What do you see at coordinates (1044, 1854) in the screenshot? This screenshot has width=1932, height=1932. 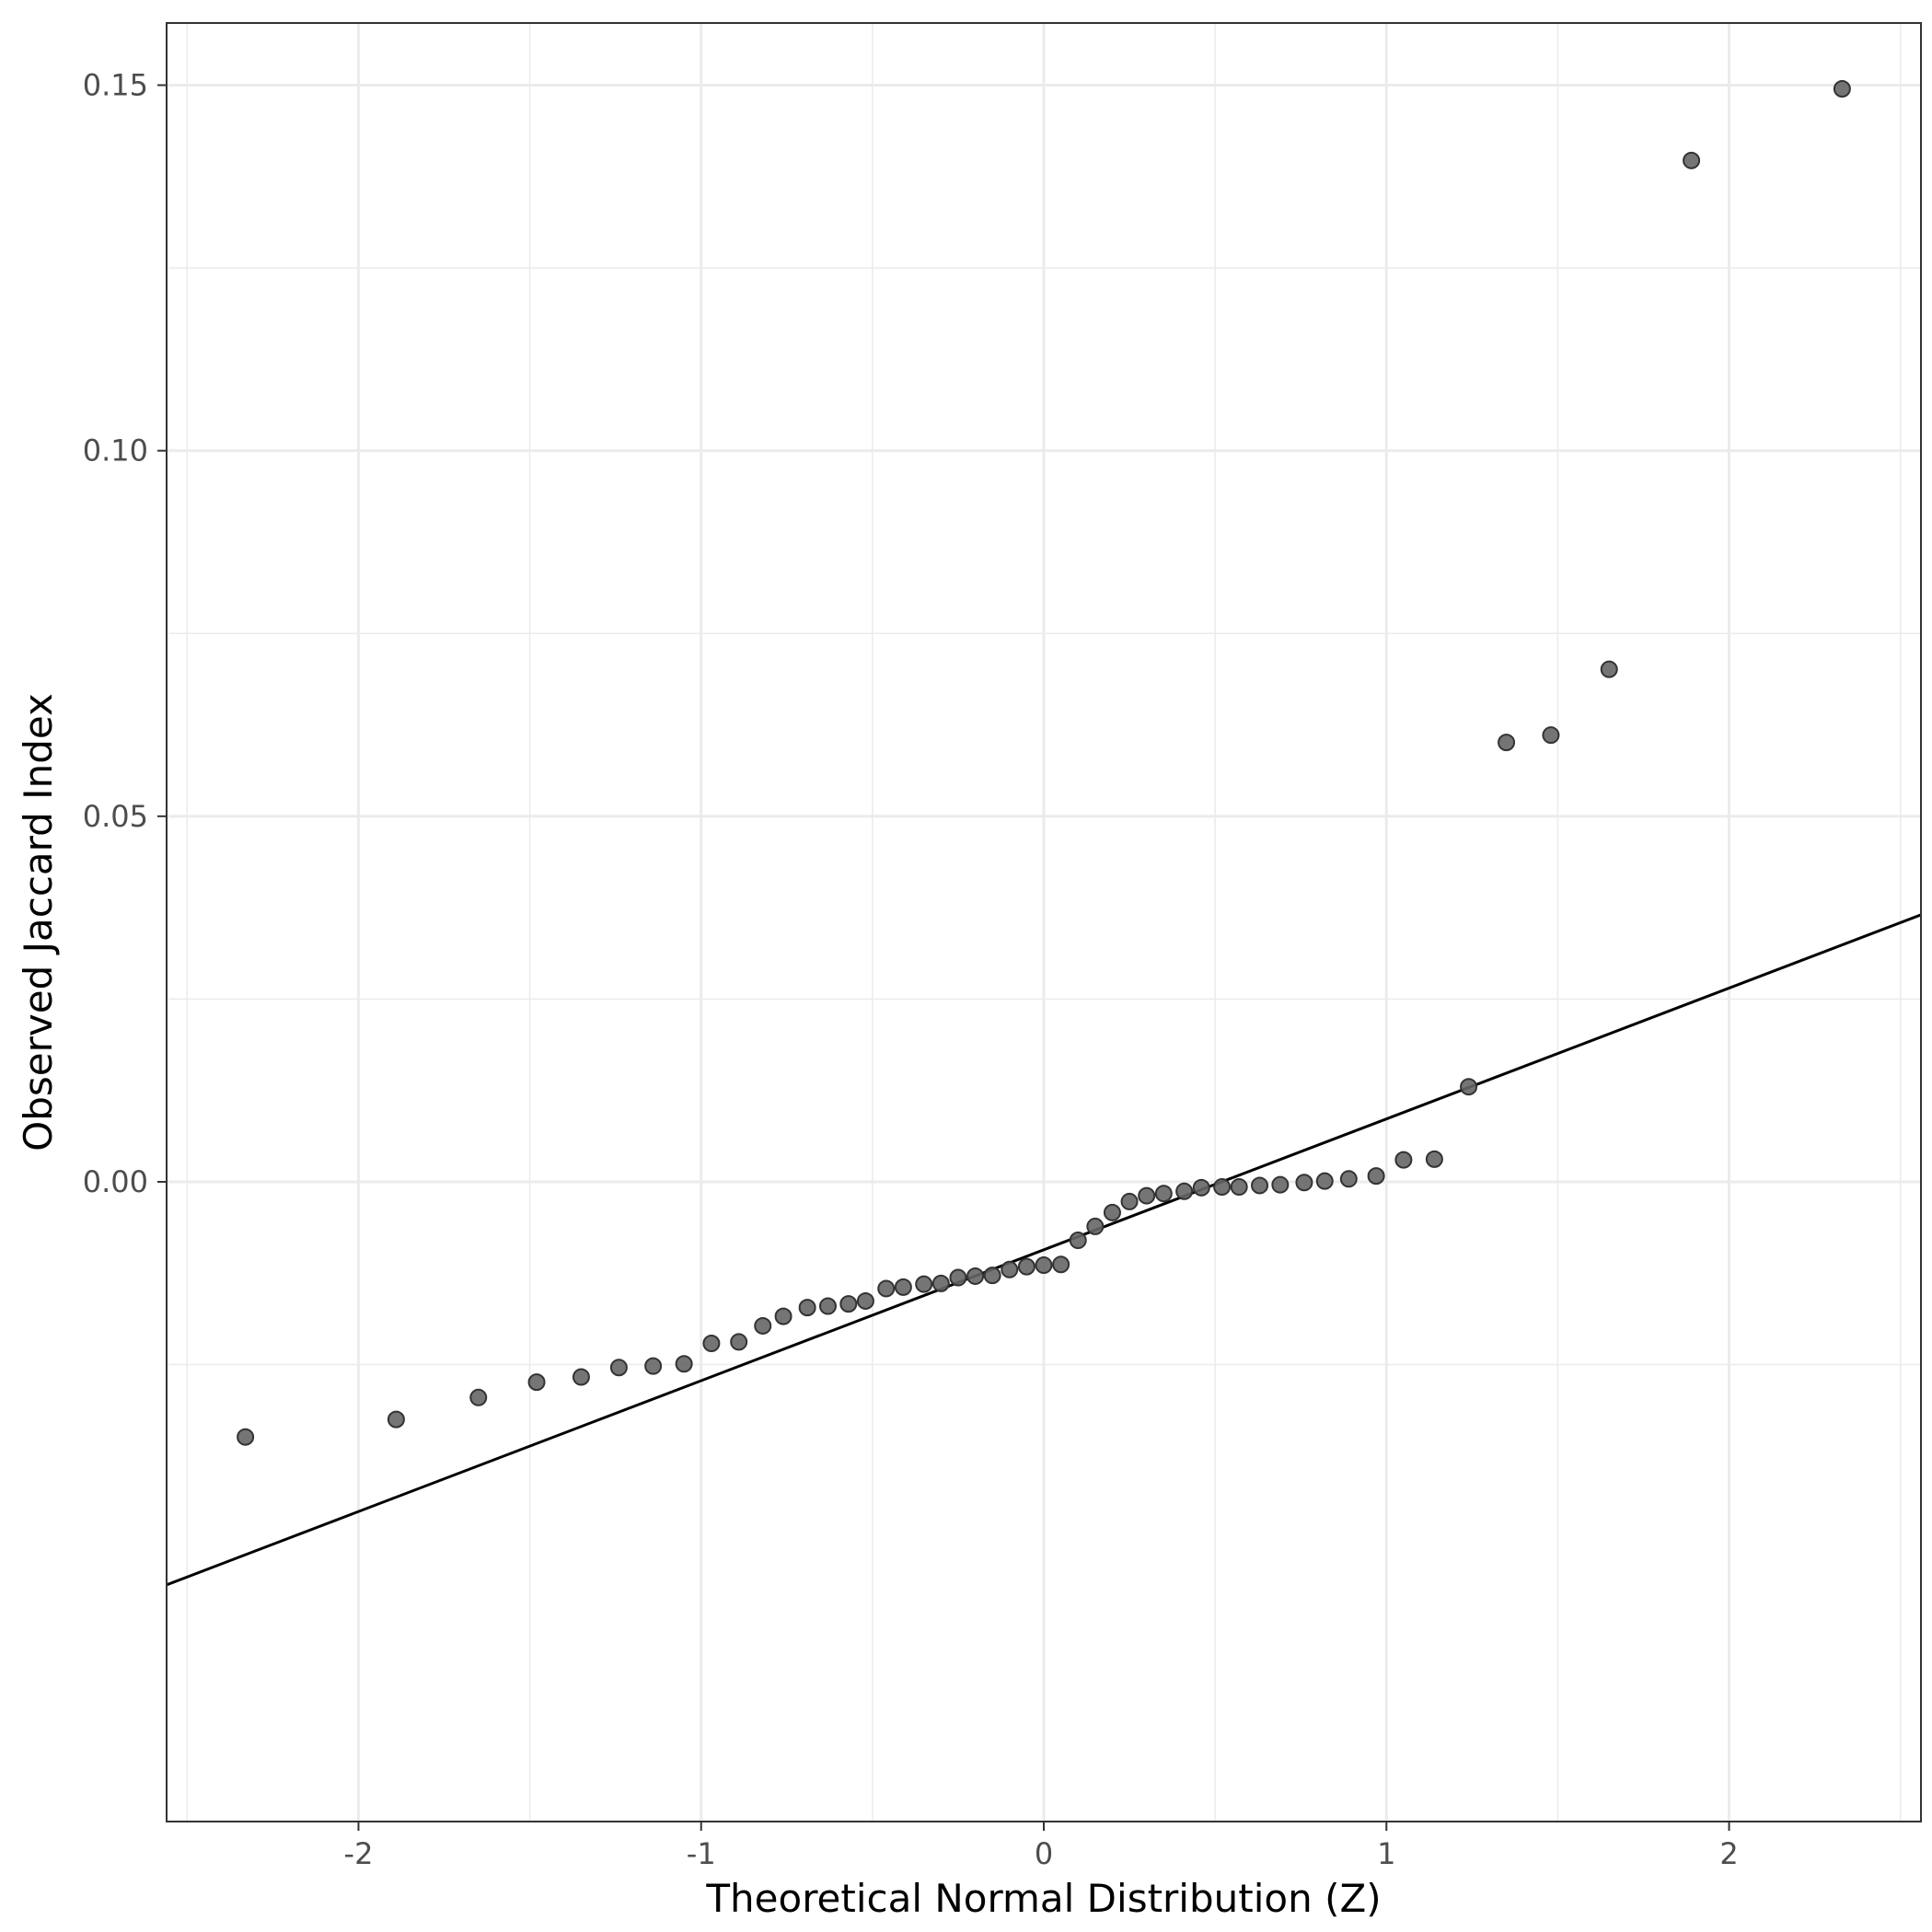 I see `x-tick-label: 0` at bounding box center [1044, 1854].